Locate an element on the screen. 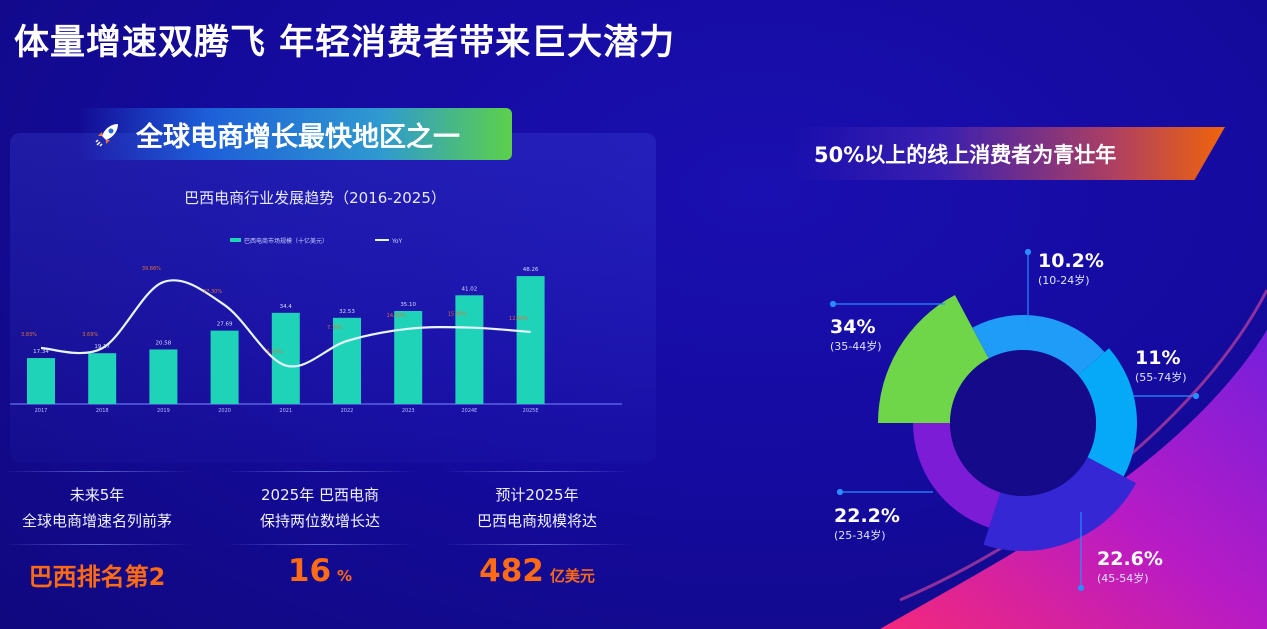 The width and height of the screenshot is (1267, 629). bar-2019 is located at coordinates (163, 376).